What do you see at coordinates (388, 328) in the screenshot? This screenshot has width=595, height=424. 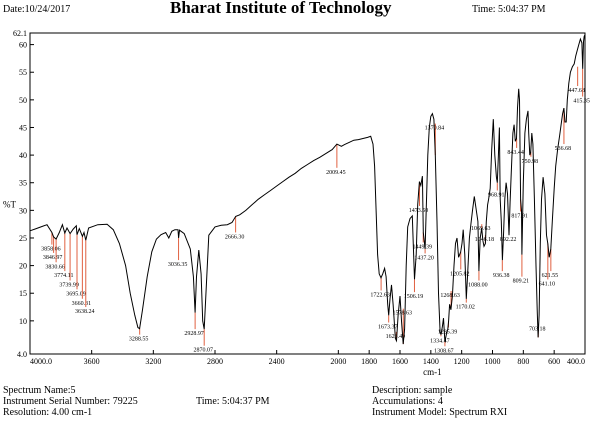 I see `peak-label: 1673.37` at bounding box center [388, 328].